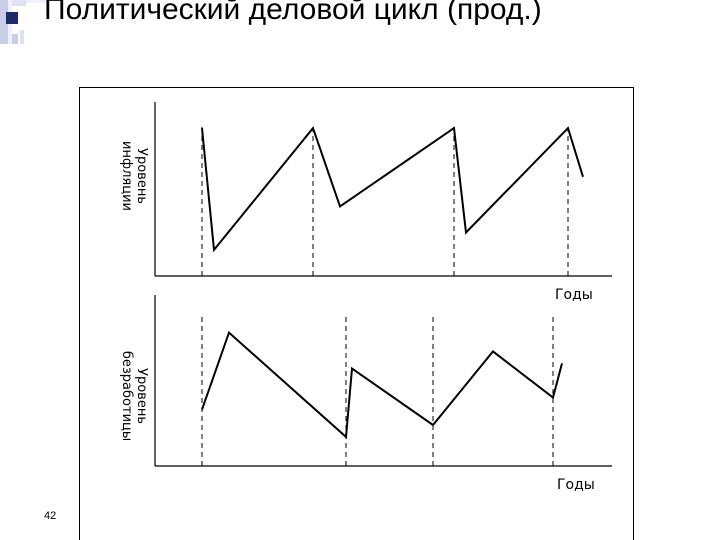  I want to click on inflation-x-axis-label: Годы, so click(574, 295).